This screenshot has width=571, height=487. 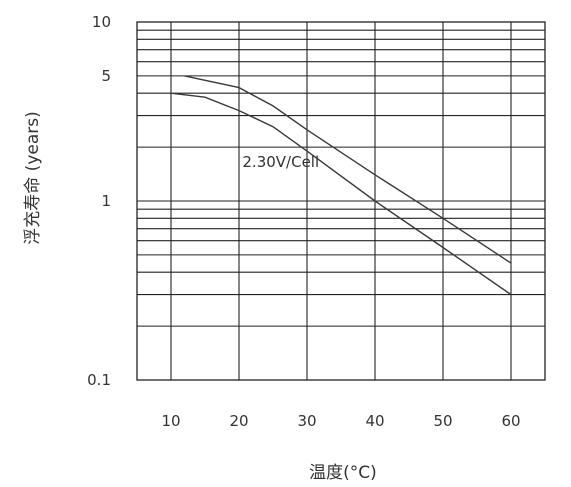 I want to click on y-tick-label: 5, so click(x=106, y=76).